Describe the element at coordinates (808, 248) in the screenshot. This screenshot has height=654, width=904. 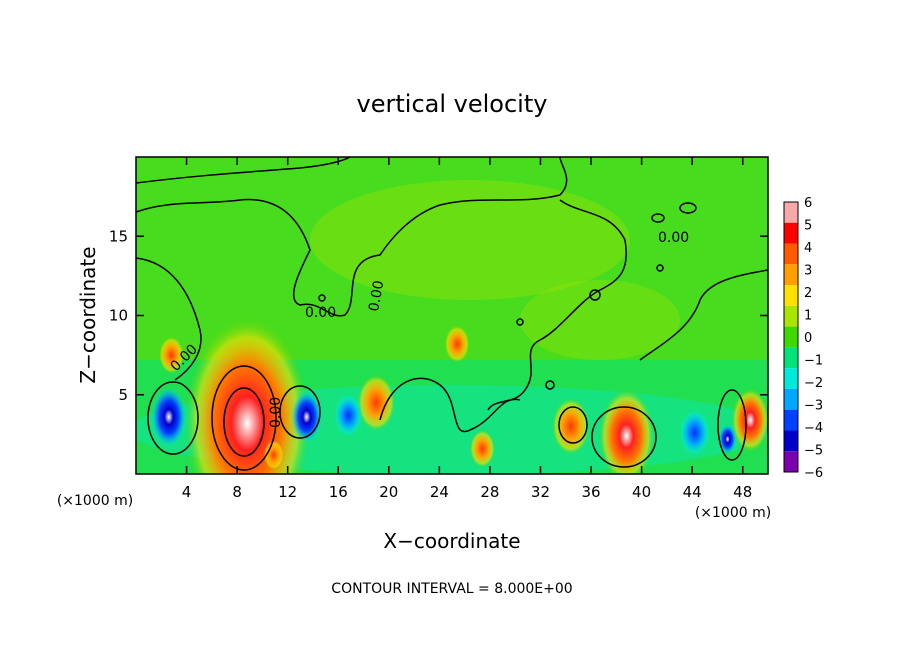
I see `colorbar-label: 4` at that location.